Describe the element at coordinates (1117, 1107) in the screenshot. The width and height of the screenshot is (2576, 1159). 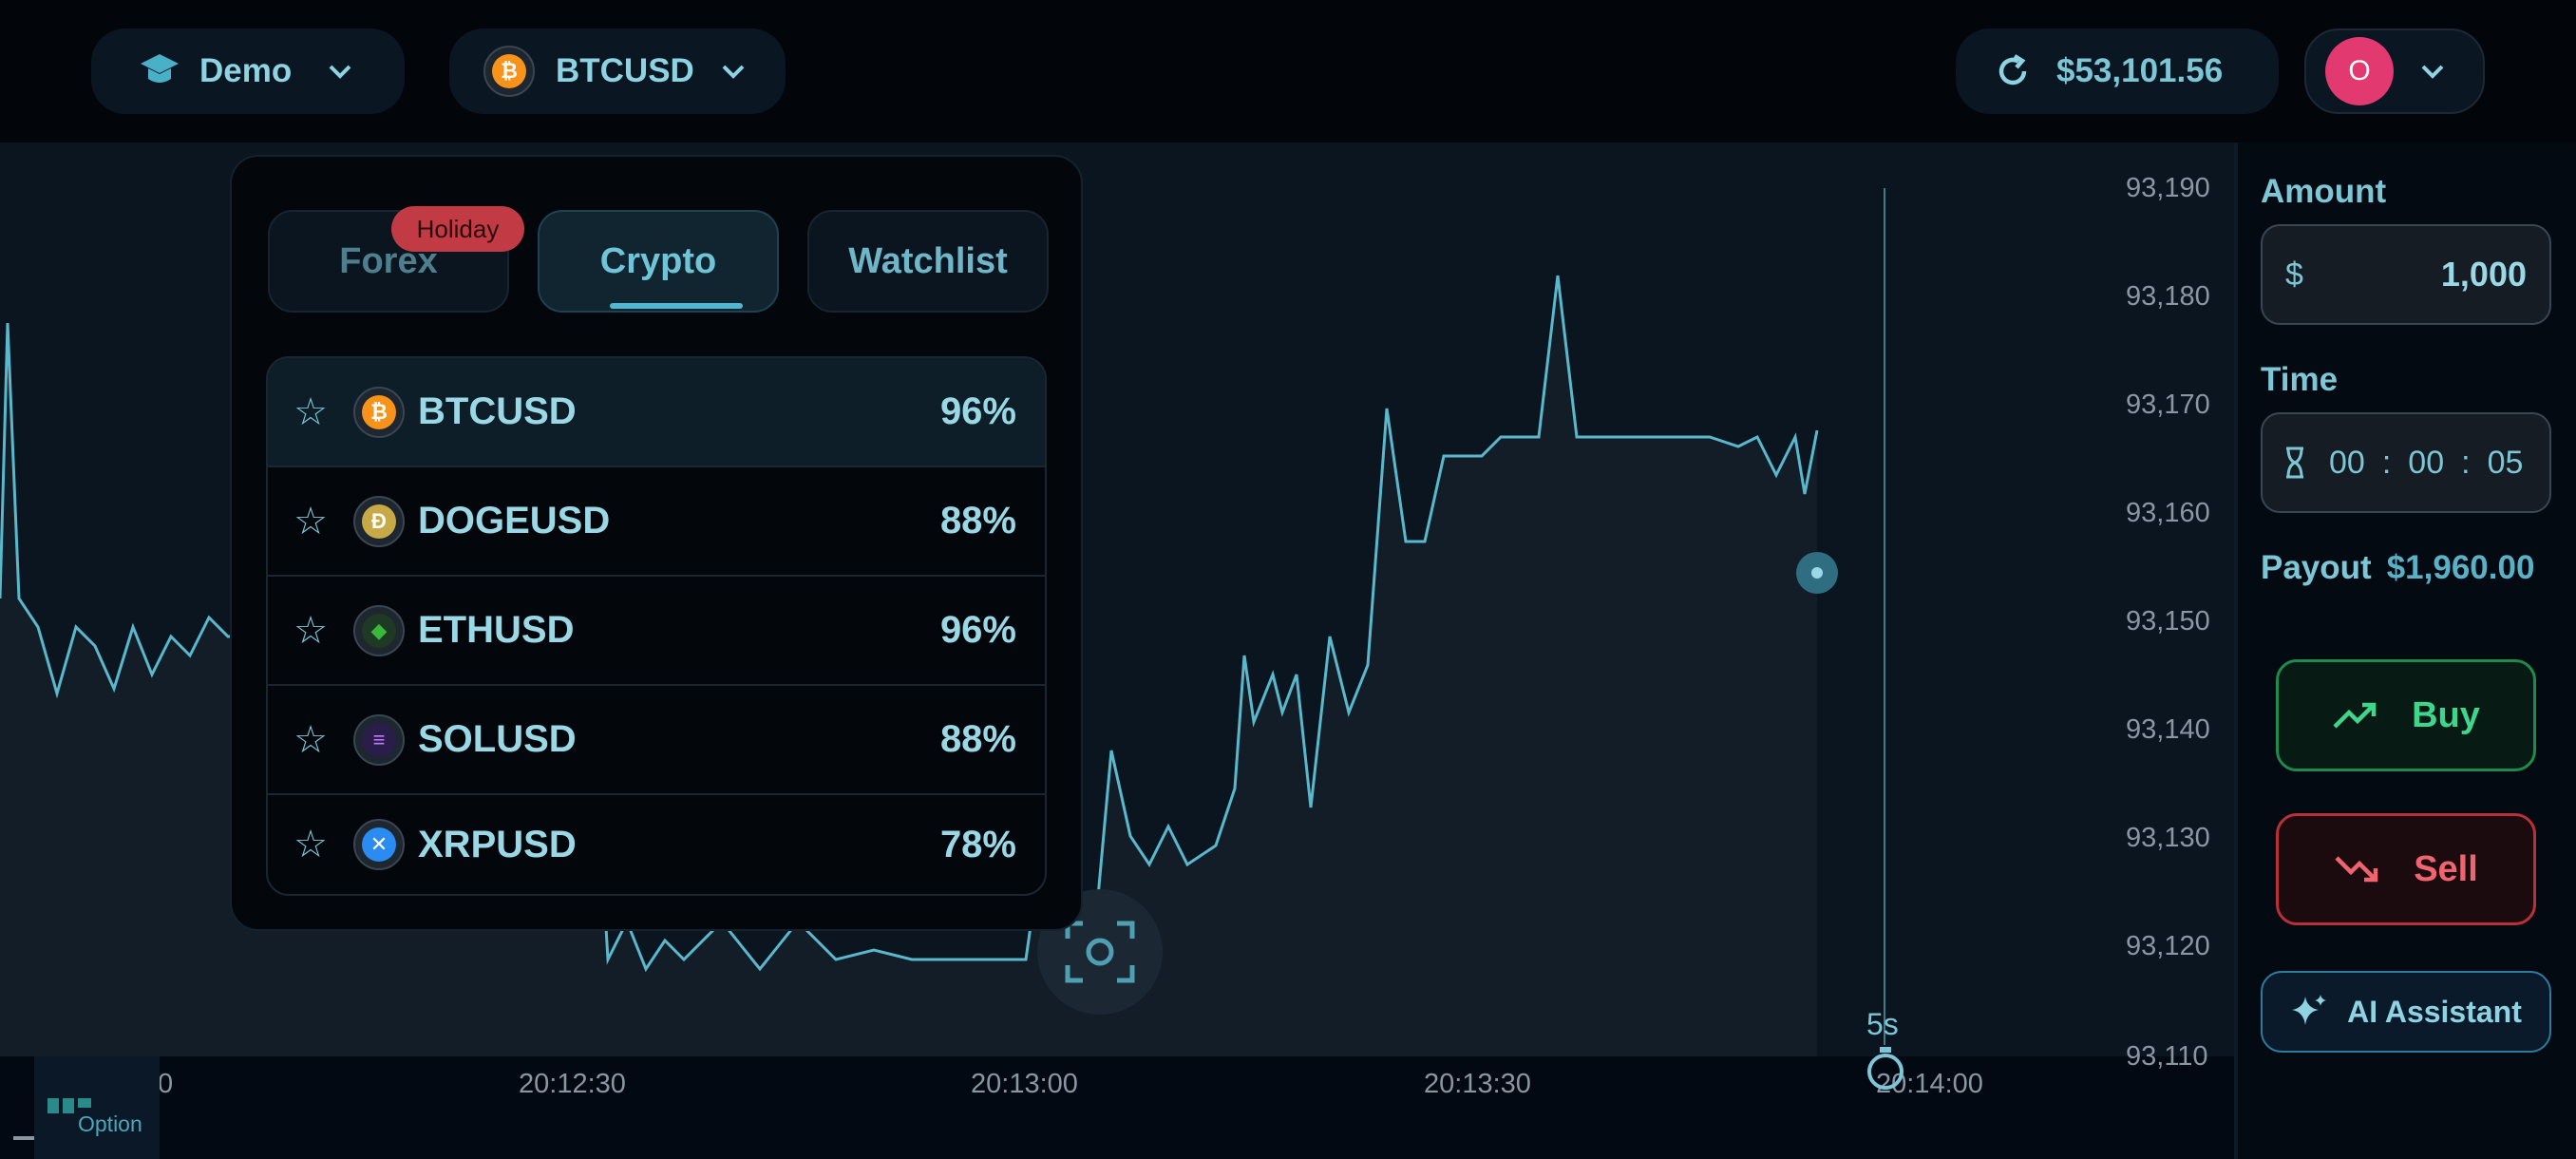
I see `chart-bottom-strip` at that location.